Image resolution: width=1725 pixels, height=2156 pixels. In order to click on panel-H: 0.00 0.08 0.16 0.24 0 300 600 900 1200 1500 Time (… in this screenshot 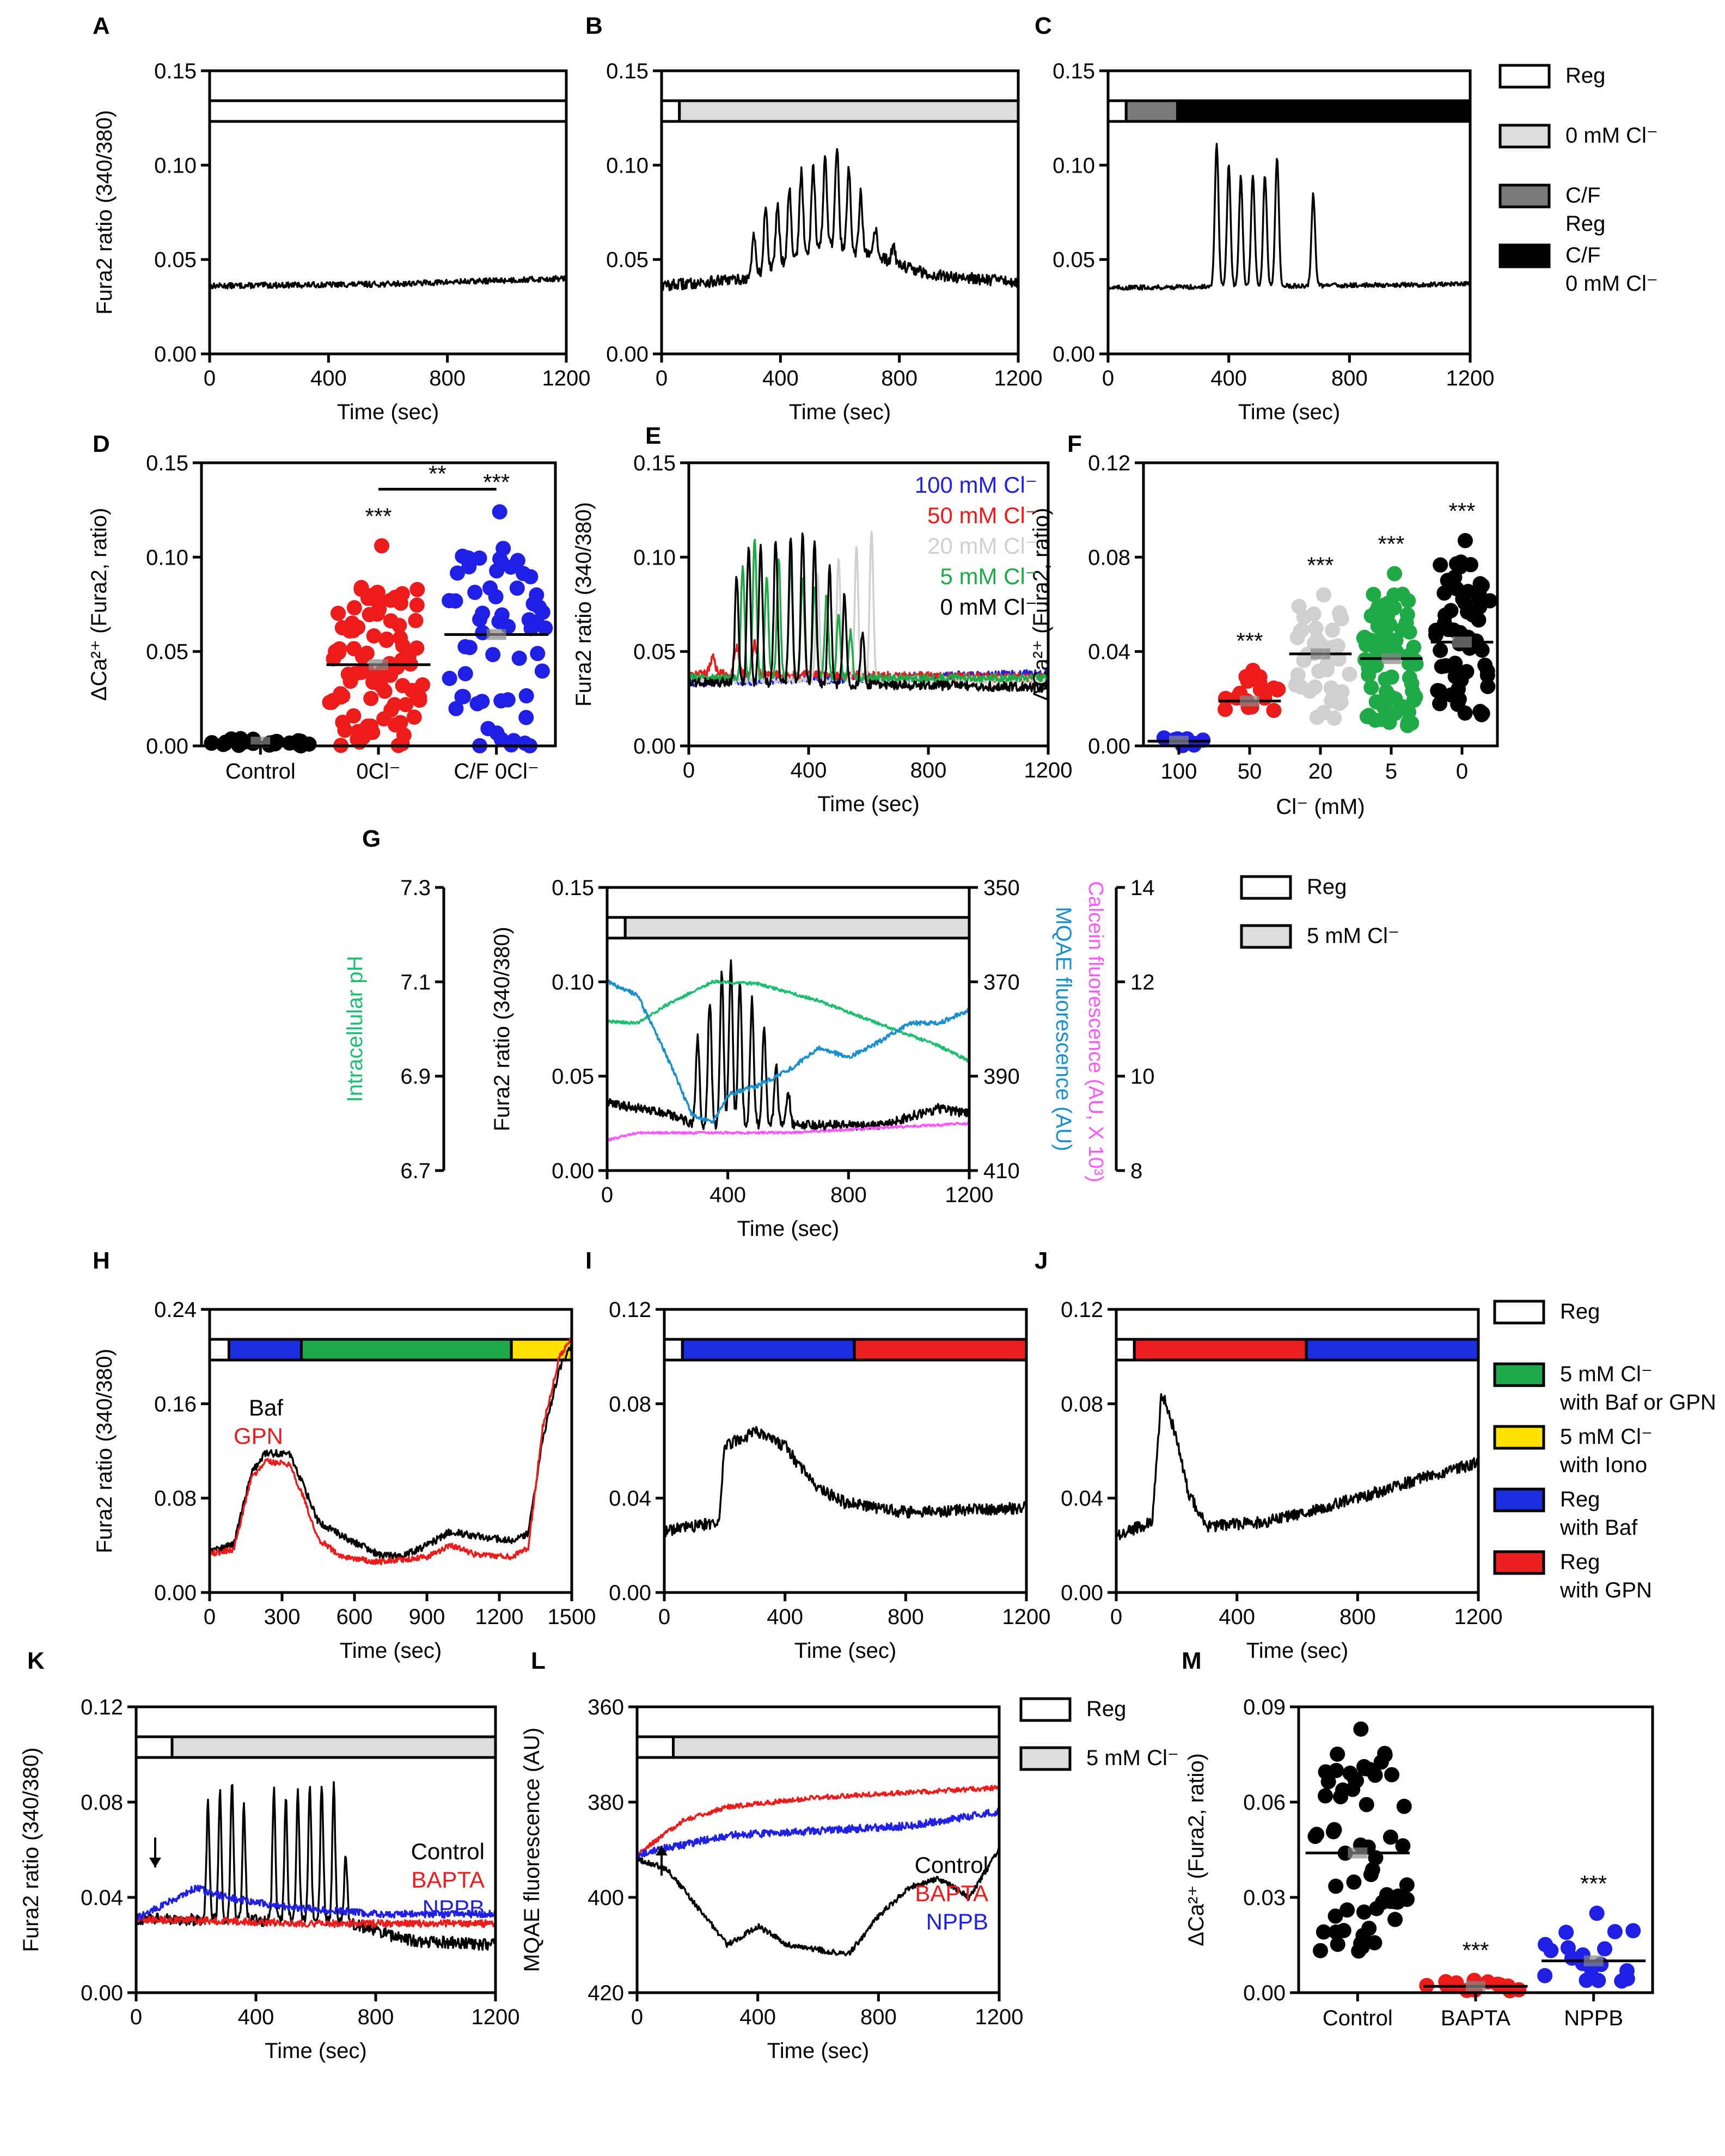, I will do `click(344, 1480)`.